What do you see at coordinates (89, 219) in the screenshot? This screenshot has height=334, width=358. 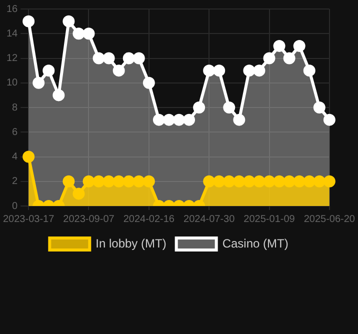 I see `x-tick-label: 2023-09-07` at bounding box center [89, 219].